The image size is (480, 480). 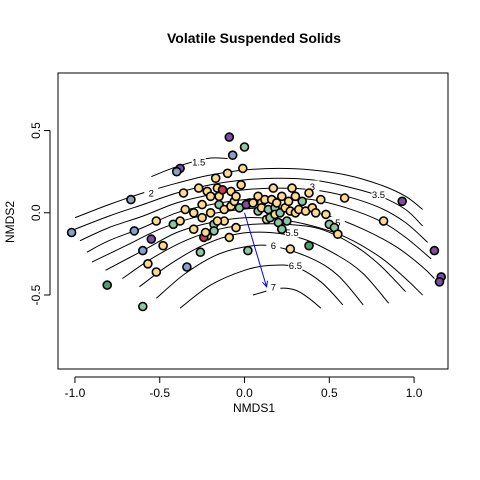 What do you see at coordinates (36, 130) in the screenshot?
I see `y-tick-label: 0.5` at bounding box center [36, 130].